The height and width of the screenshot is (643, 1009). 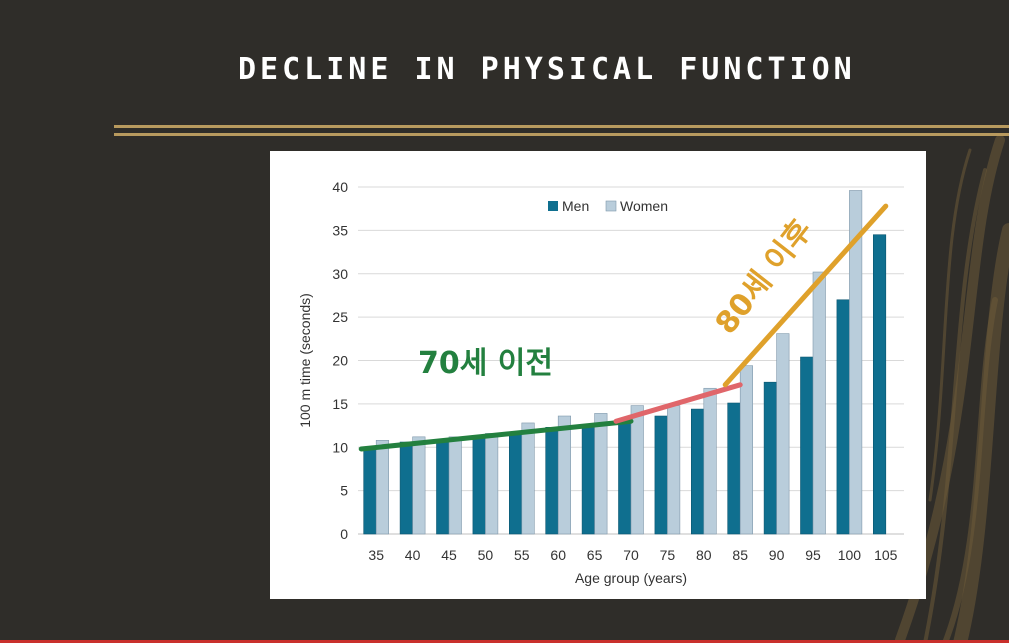 What do you see at coordinates (631, 555) in the screenshot?
I see `x-tick-label: 70` at bounding box center [631, 555].